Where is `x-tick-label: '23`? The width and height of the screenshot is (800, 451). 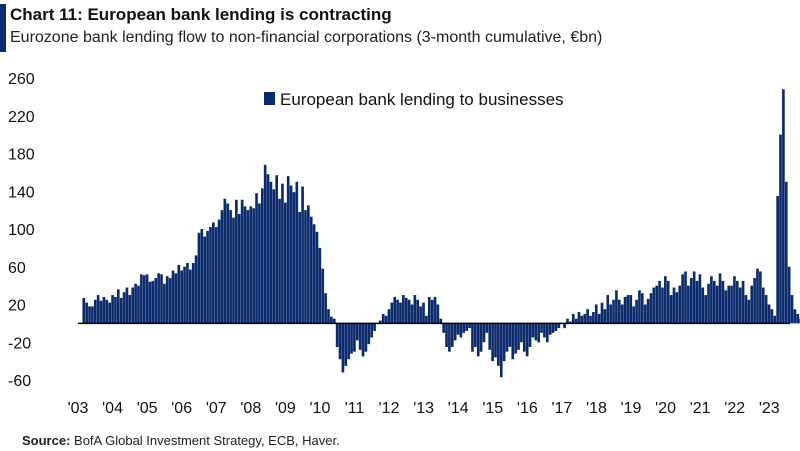 x-tick-label: '23 is located at coordinates (769, 408).